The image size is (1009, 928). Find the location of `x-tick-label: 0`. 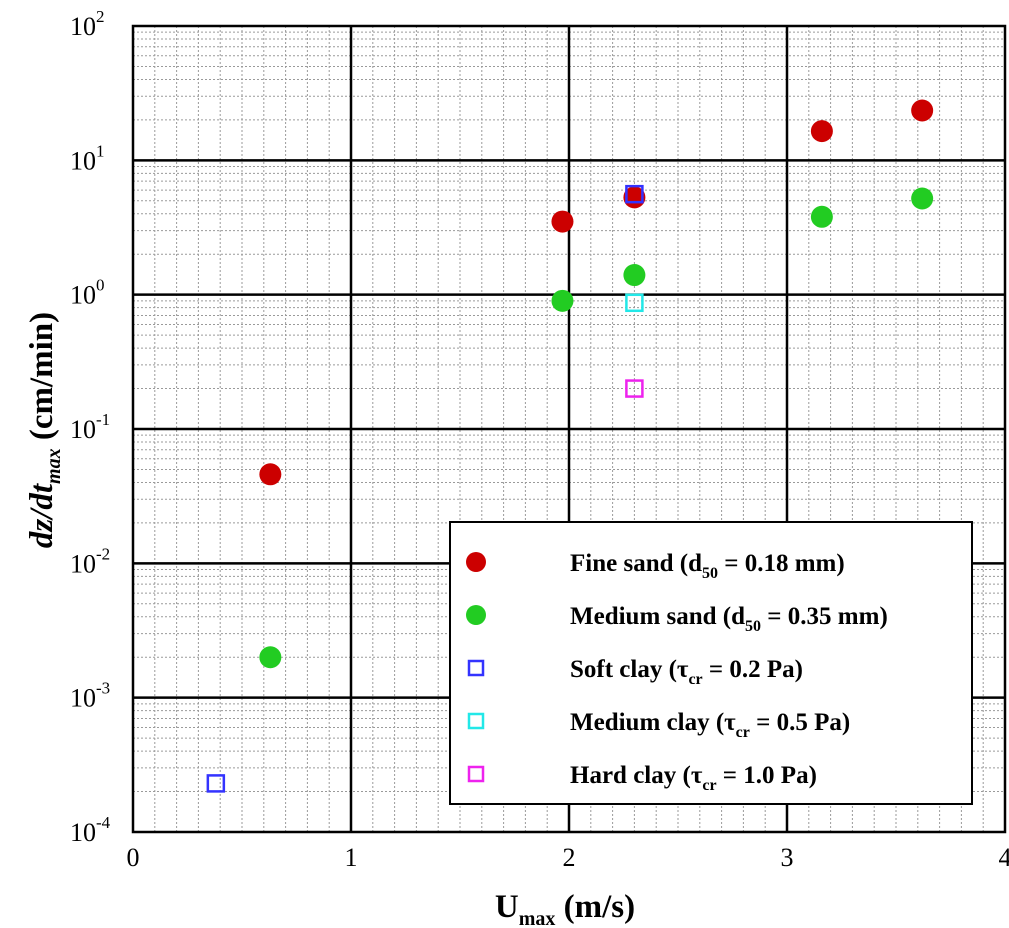

x-tick-label: 0 is located at coordinates (133, 857).